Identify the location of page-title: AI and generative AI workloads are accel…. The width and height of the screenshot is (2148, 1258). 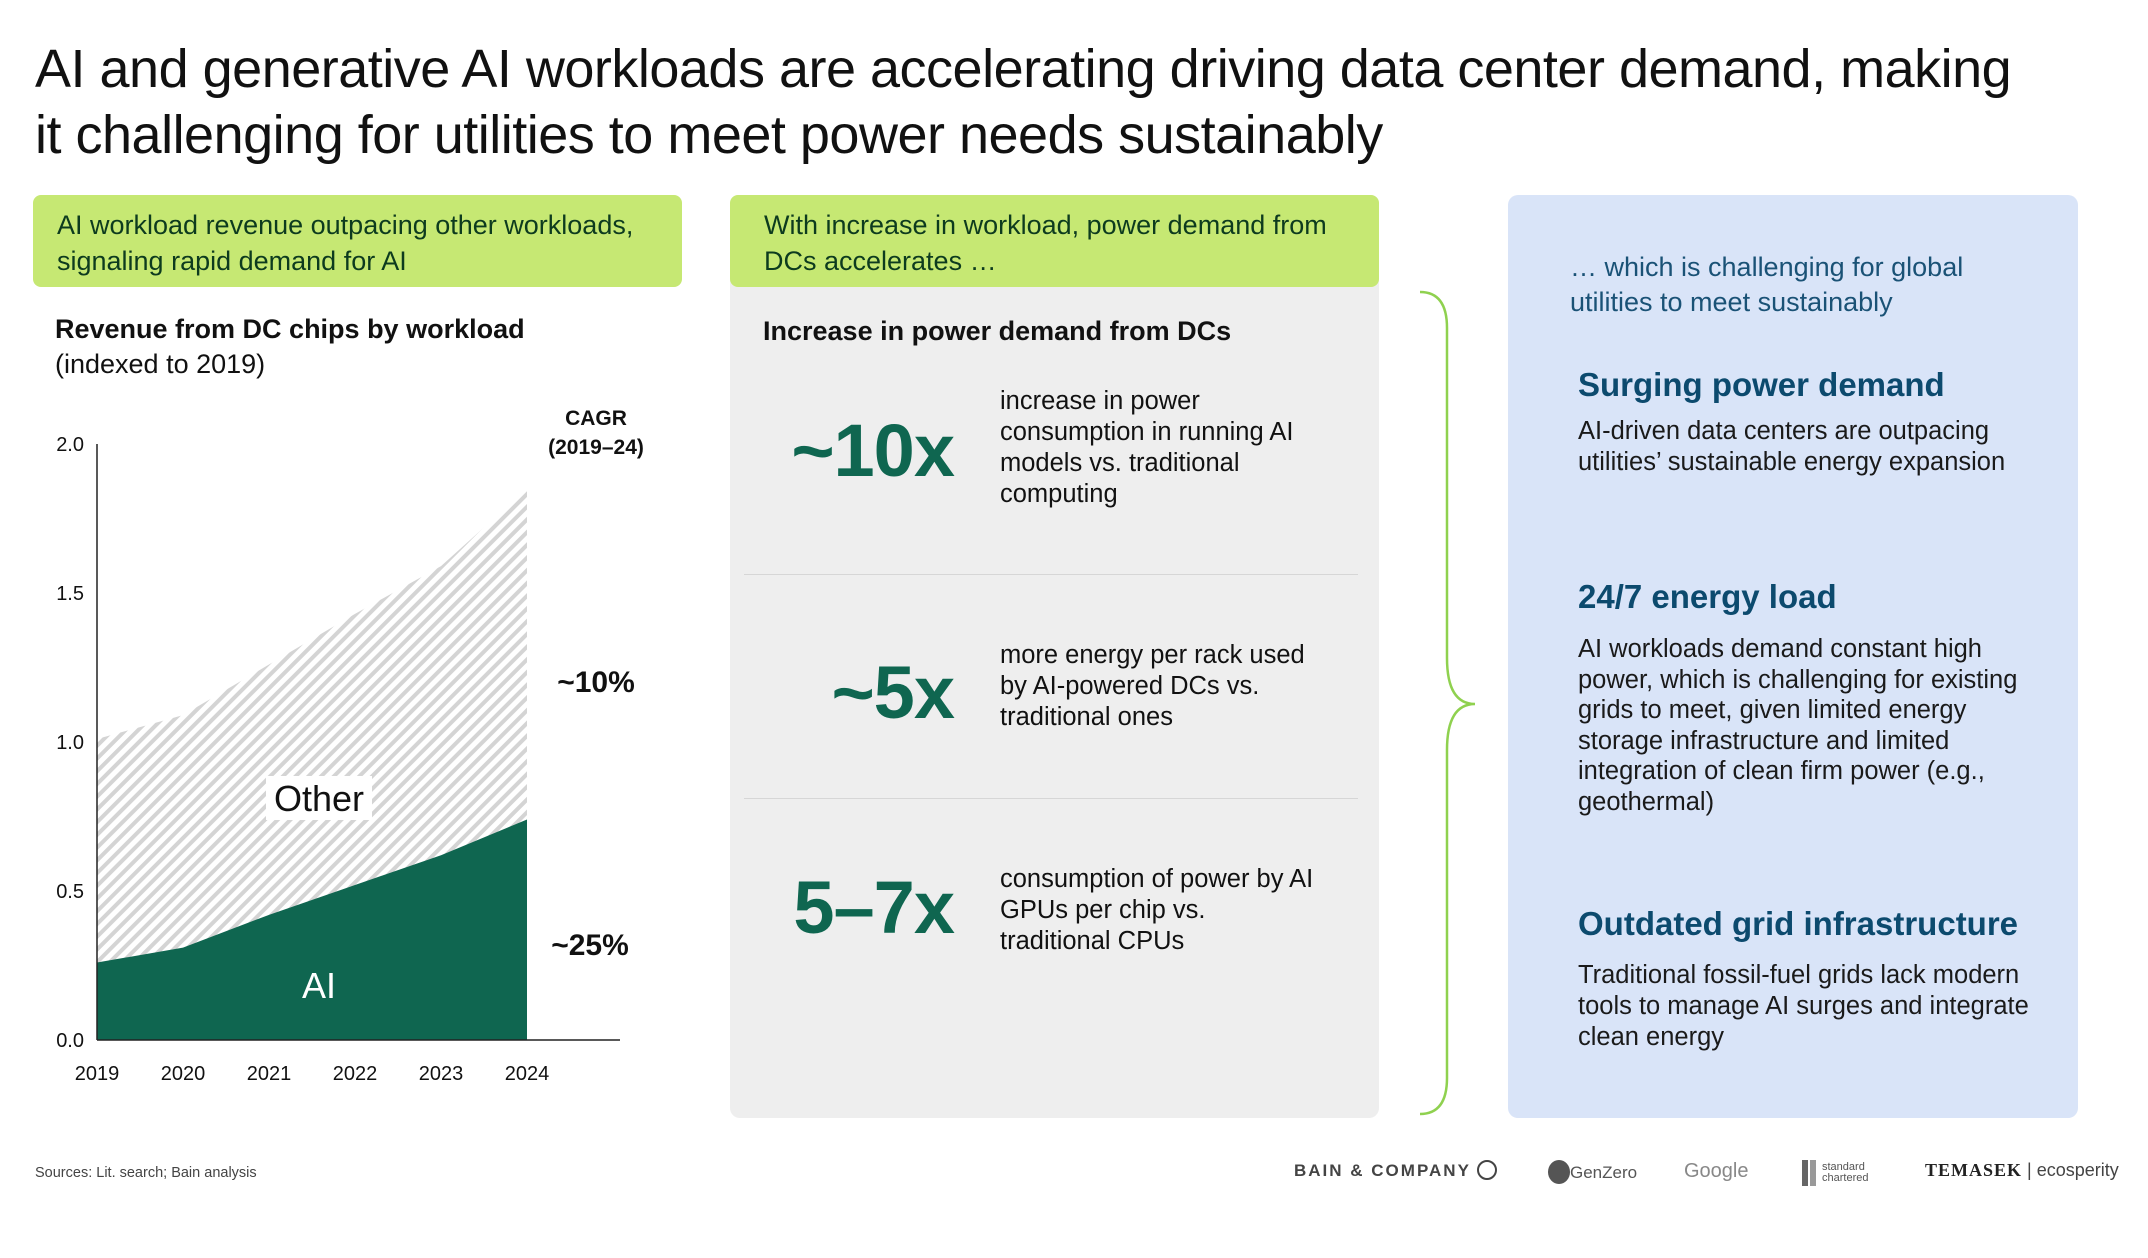
(1023, 102).